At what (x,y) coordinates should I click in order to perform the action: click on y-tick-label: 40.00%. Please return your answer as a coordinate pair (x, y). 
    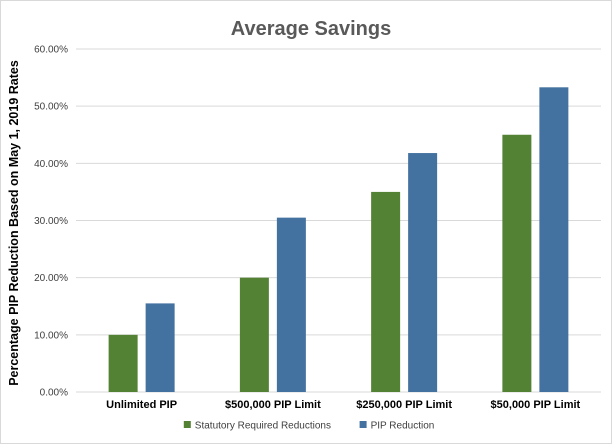
    Looking at the image, I should click on (51, 164).